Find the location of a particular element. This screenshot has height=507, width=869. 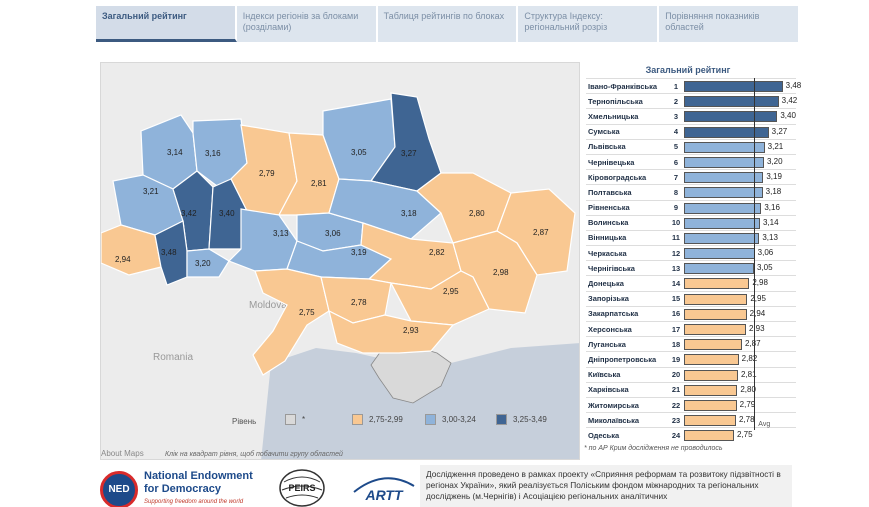

ranking-row: Донецька 14 2,98 is located at coordinates (691, 282).